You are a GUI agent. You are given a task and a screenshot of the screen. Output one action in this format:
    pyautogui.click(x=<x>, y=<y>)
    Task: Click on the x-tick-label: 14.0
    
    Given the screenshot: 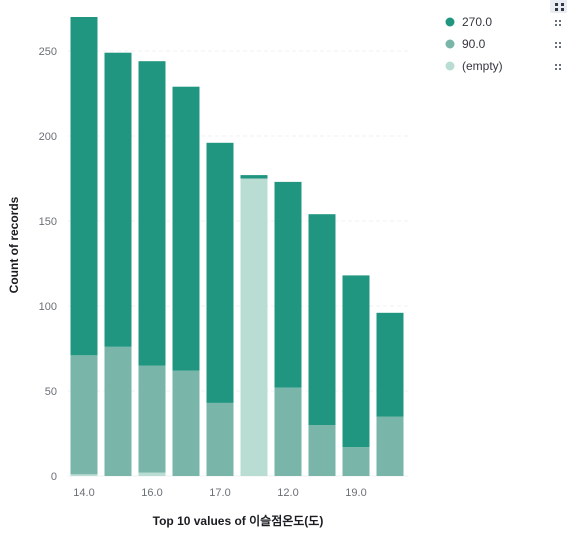 What is the action you would take?
    pyautogui.click(x=83, y=493)
    